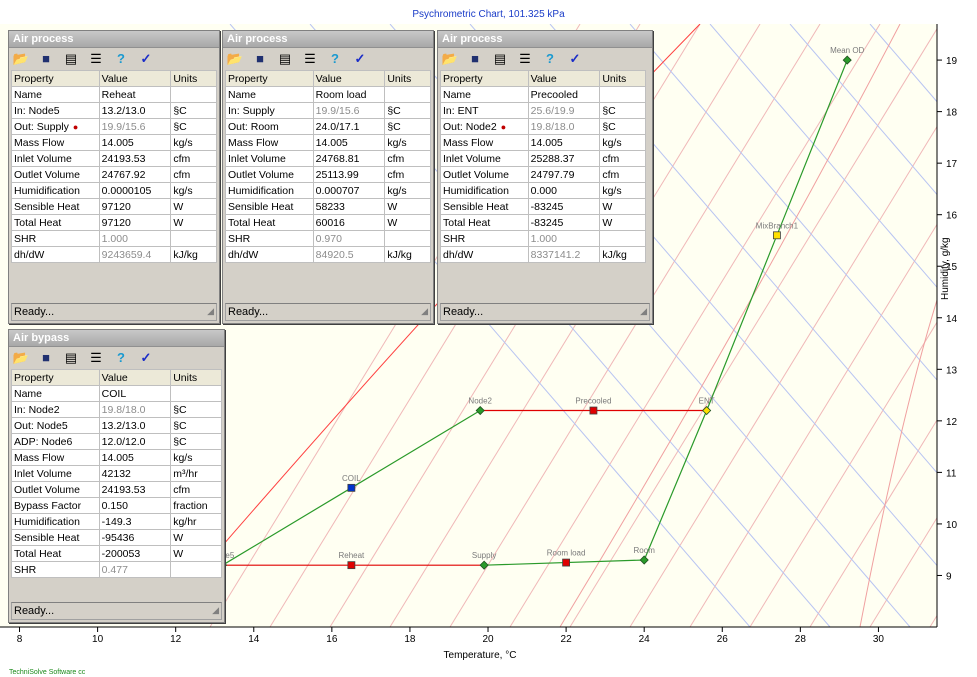 The image size is (977, 677). I want to click on table-row: Sensible Heat -95436 W, so click(116, 537).